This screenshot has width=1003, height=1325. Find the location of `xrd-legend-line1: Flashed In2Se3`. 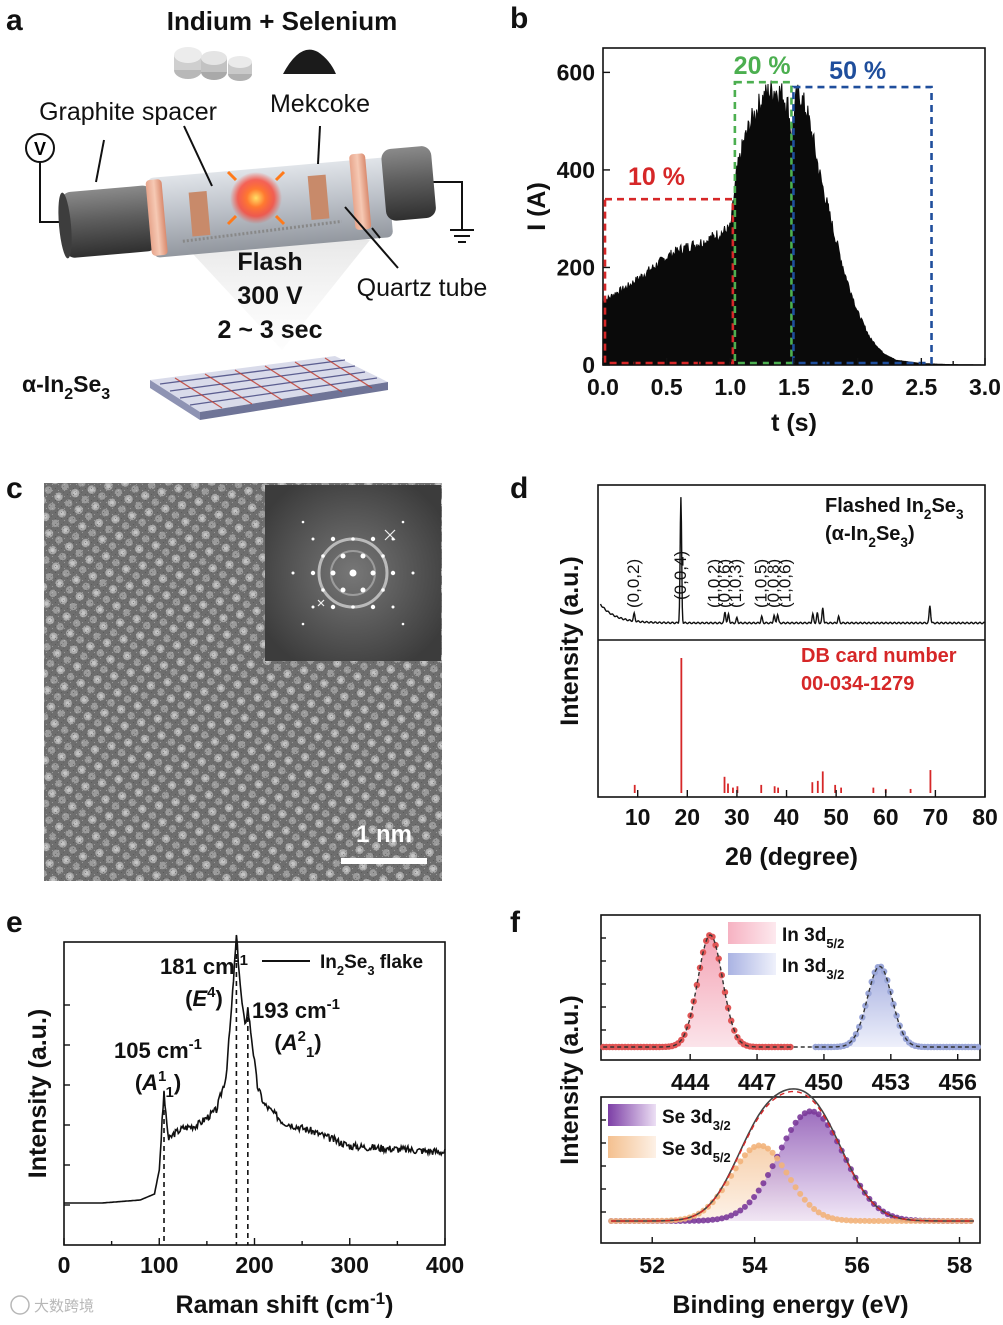

xrd-legend-line1: Flashed In2Se3 is located at coordinates (894, 508).